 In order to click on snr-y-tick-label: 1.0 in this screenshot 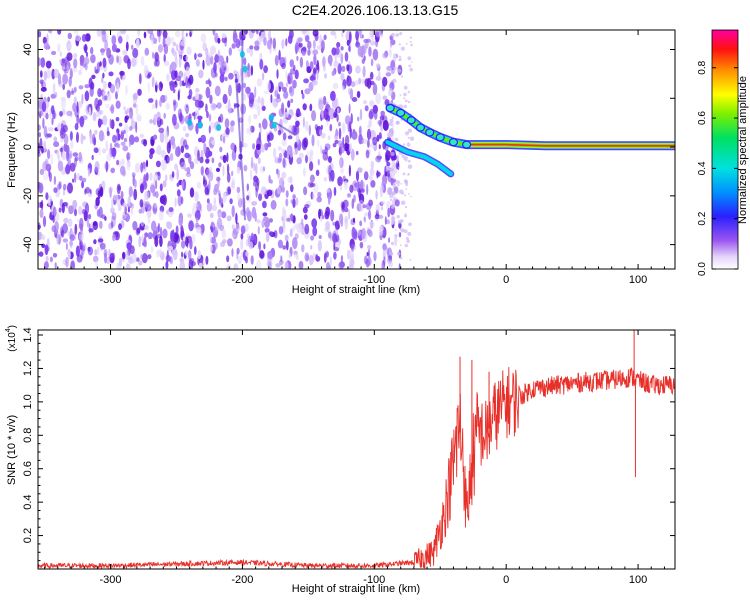, I will do `click(28, 401)`.